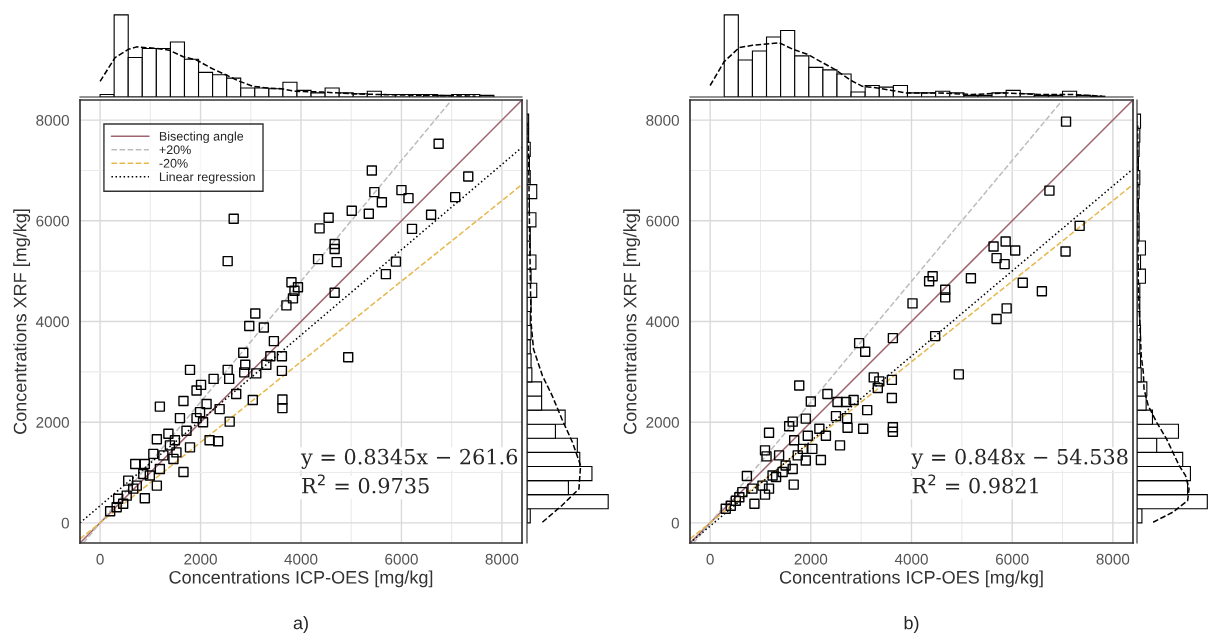 Image resolution: width=1211 pixels, height=640 pixels. What do you see at coordinates (300, 624) in the screenshot?
I see `text: a)` at bounding box center [300, 624].